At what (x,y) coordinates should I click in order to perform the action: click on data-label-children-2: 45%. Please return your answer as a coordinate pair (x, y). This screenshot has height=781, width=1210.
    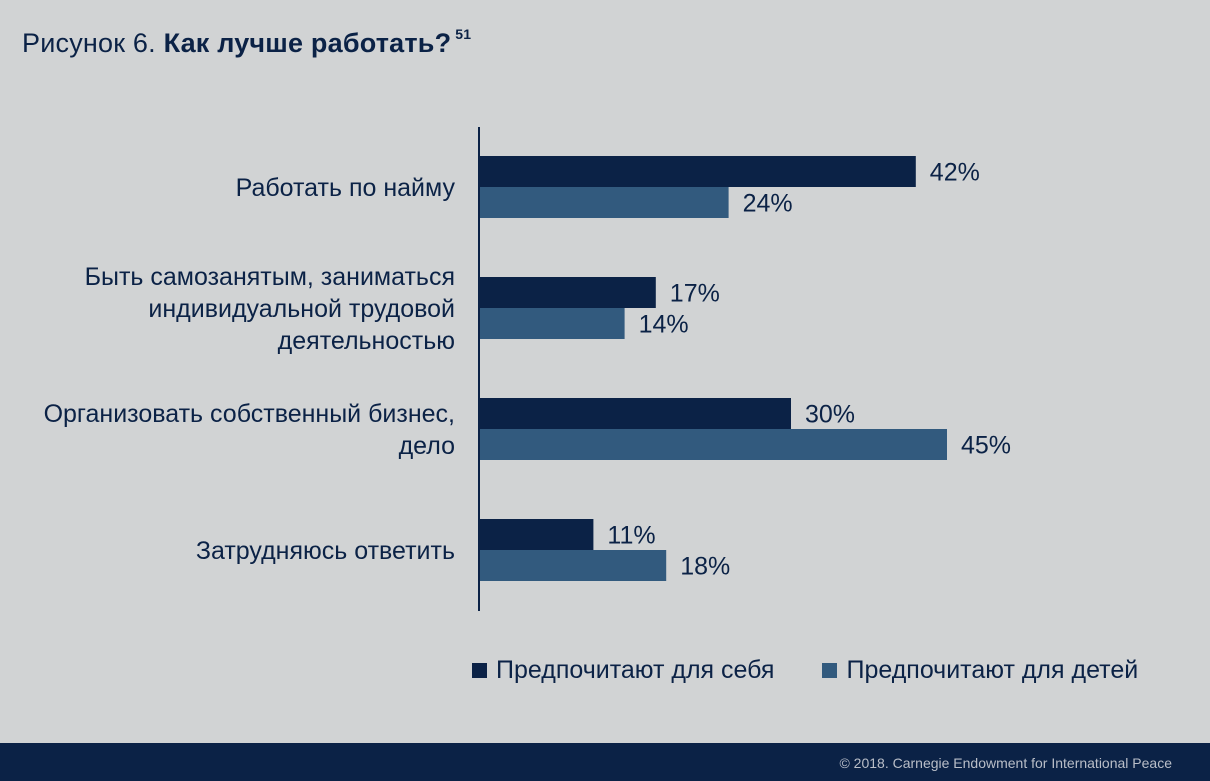
    Looking at the image, I should click on (986, 446).